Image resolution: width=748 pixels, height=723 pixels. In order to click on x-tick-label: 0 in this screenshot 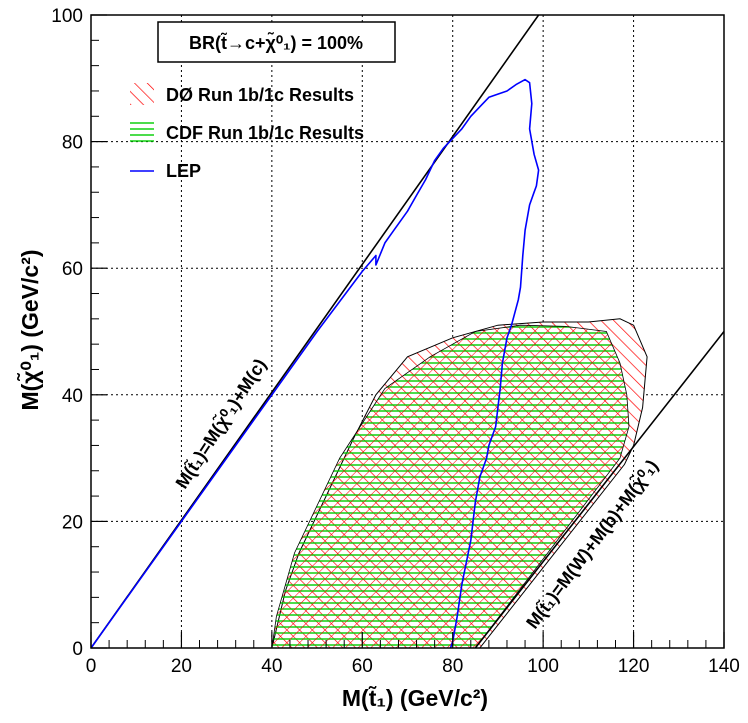, I will do `click(91, 666)`.